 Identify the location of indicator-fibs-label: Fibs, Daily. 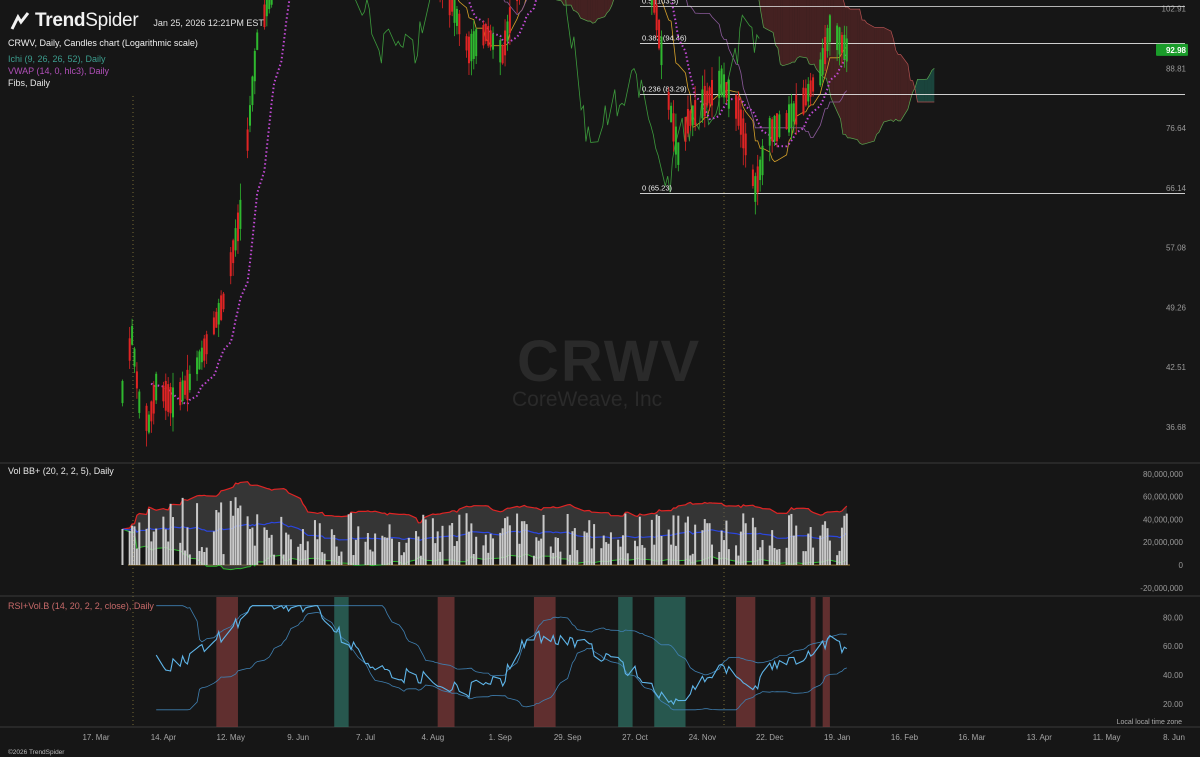
(29, 83).